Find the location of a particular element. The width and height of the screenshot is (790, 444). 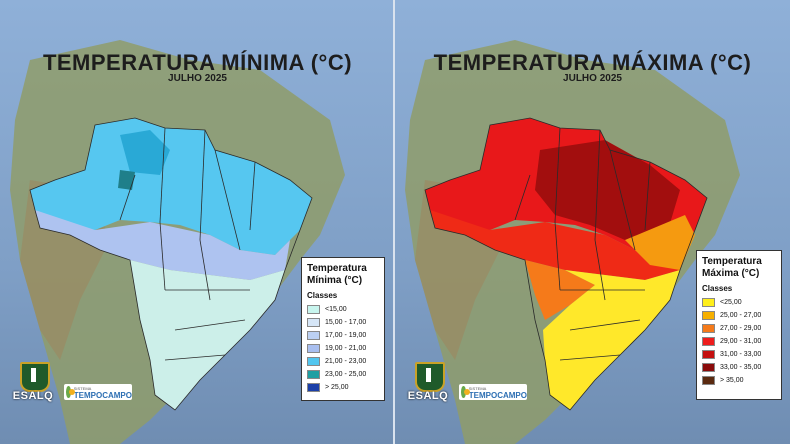

legend-row: 27,00 - 29,00 is located at coordinates (739, 328).